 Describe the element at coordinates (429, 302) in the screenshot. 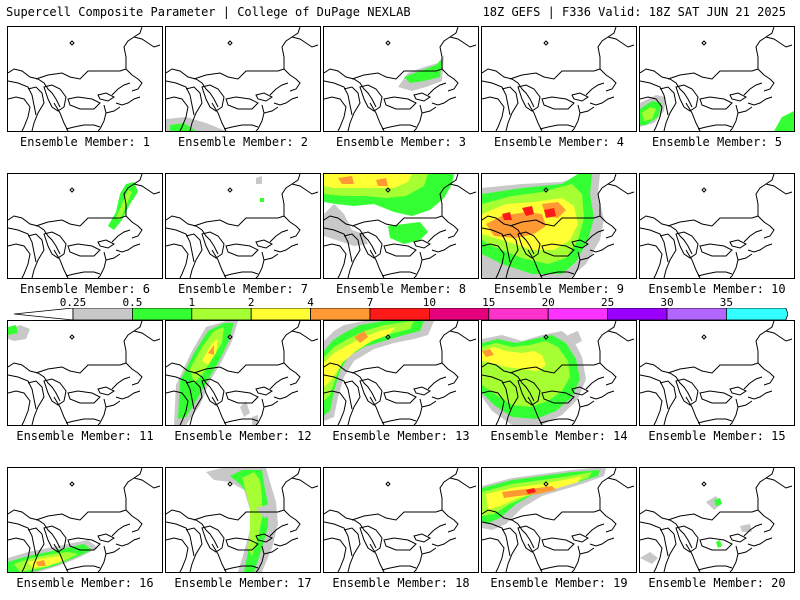

I see `colorbar-tick-label: 10` at that location.